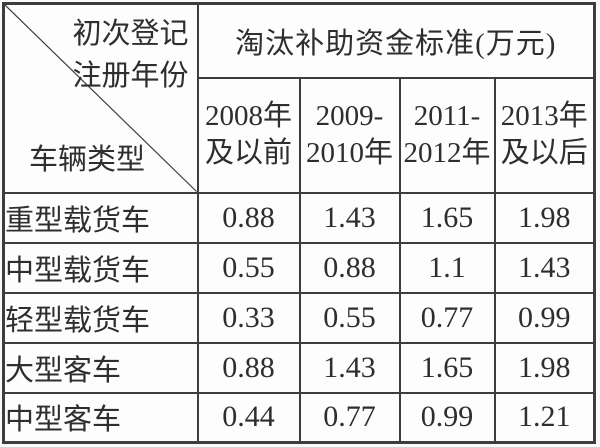  I want to click on diagonal-divider, so click(101, 98).